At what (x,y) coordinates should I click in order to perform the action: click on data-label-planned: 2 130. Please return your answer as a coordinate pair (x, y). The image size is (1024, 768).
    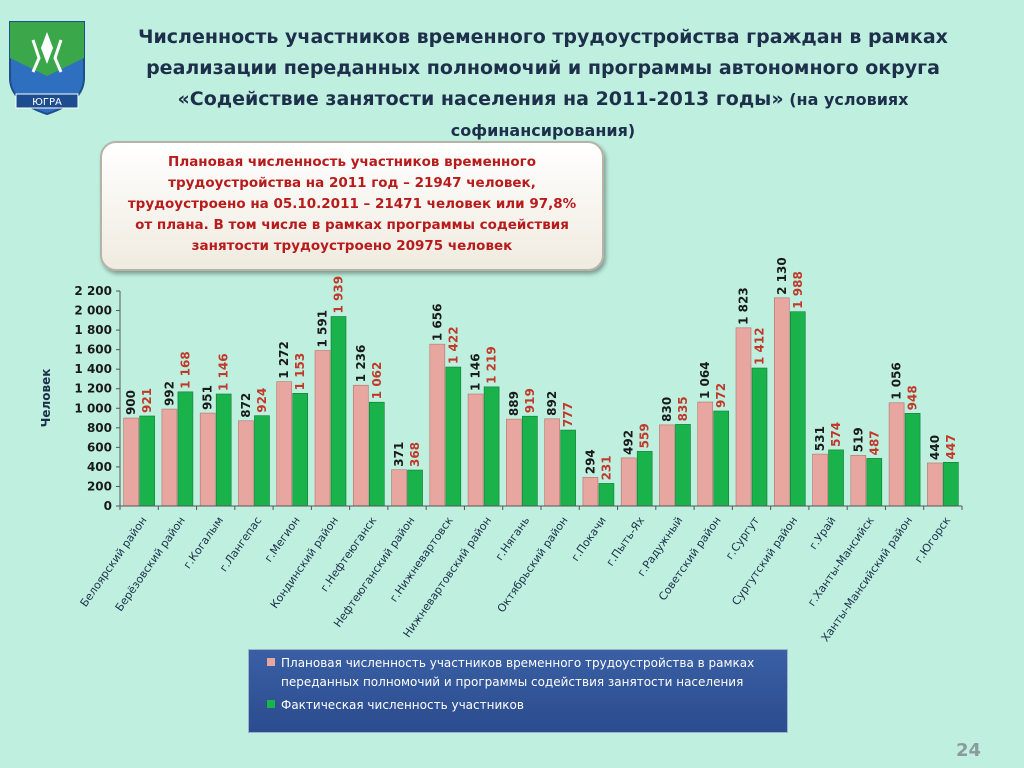
    Looking at the image, I should click on (782, 276).